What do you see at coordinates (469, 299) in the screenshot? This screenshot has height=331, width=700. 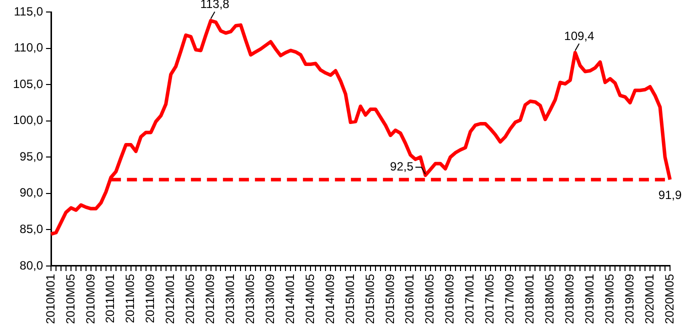 I see `x-tick-label: 2017M01` at bounding box center [469, 299].